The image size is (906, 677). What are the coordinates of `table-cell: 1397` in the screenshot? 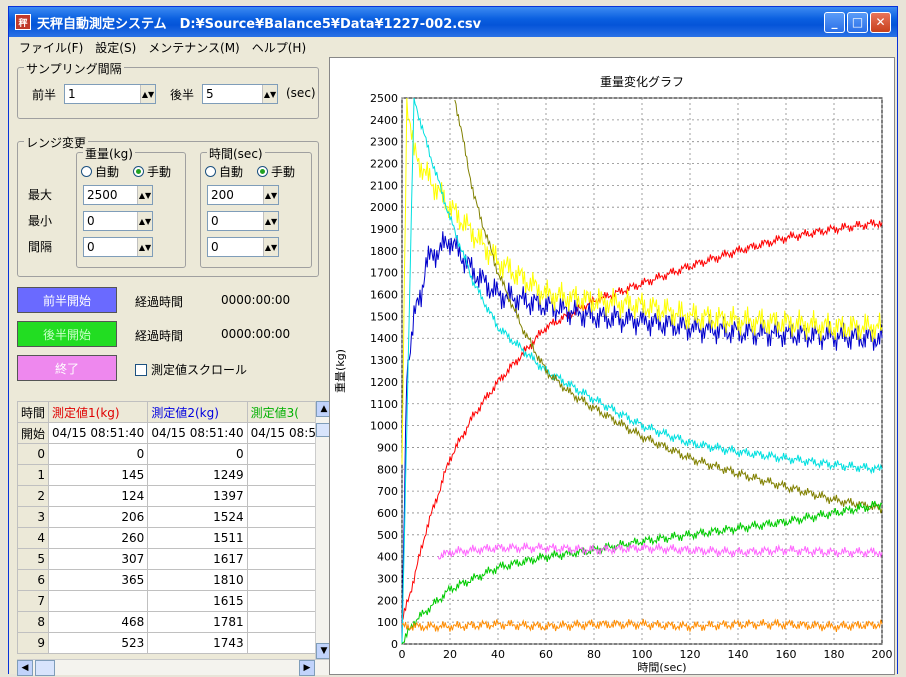 It's located at (197, 496).